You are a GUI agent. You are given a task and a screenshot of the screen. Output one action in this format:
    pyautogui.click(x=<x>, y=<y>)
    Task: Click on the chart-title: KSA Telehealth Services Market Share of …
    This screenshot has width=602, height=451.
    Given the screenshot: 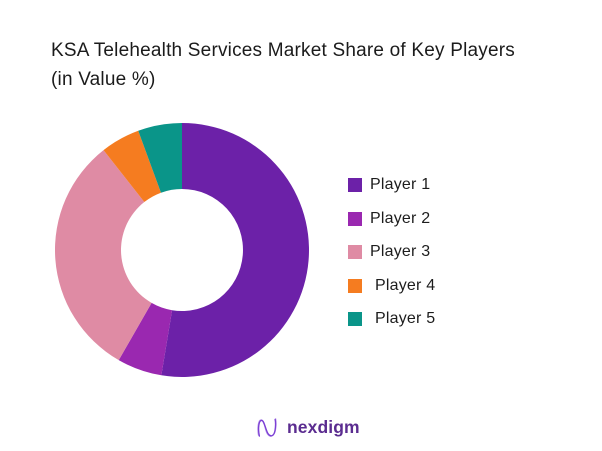 What is the action you would take?
    pyautogui.click(x=283, y=65)
    